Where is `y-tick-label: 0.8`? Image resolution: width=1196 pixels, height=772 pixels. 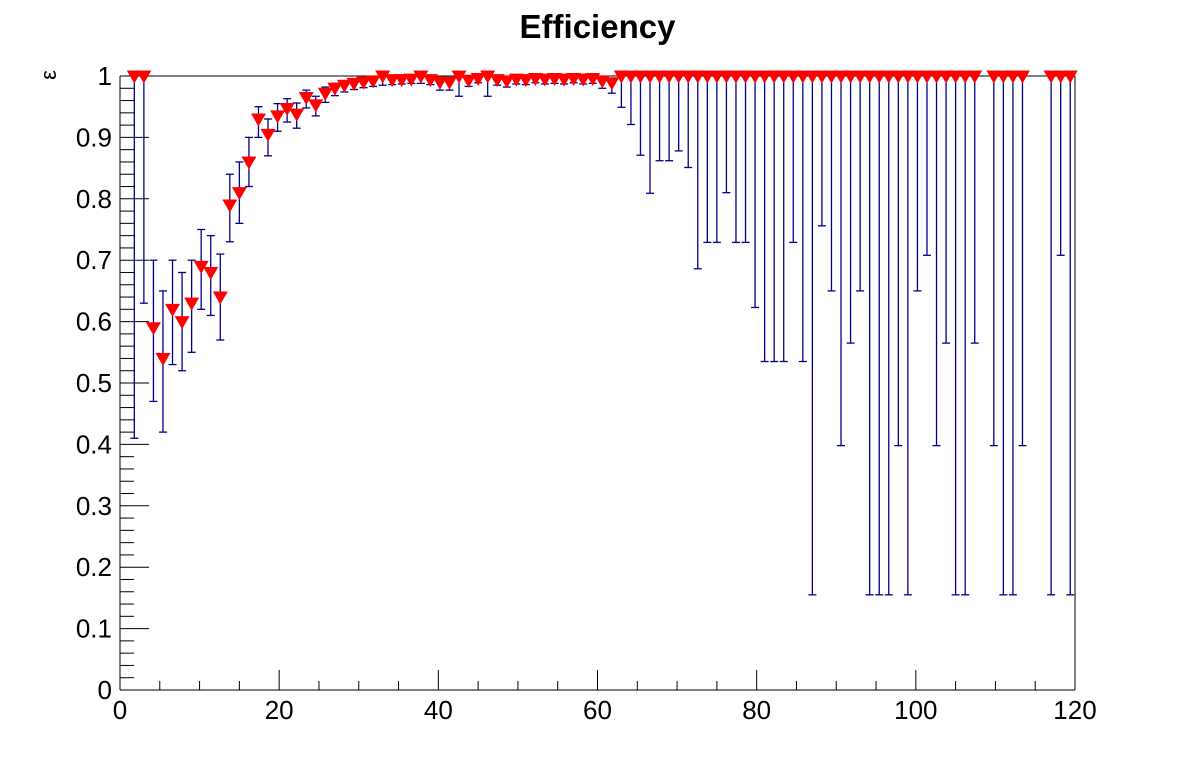
y-tick-label: 0.8 is located at coordinates (94, 199).